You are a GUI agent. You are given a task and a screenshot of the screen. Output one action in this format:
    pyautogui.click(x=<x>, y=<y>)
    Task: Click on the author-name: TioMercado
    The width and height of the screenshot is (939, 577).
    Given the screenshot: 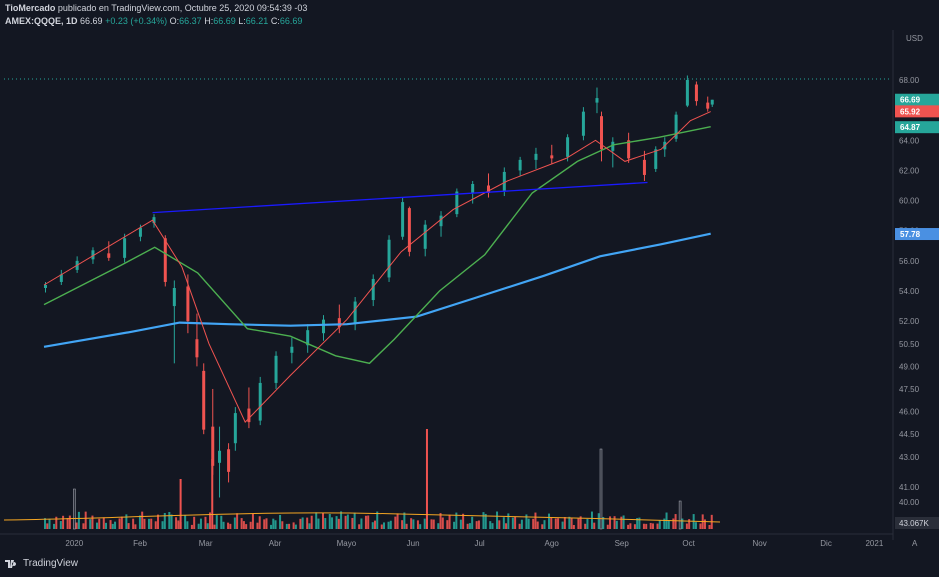 What is the action you would take?
    pyautogui.click(x=30, y=8)
    